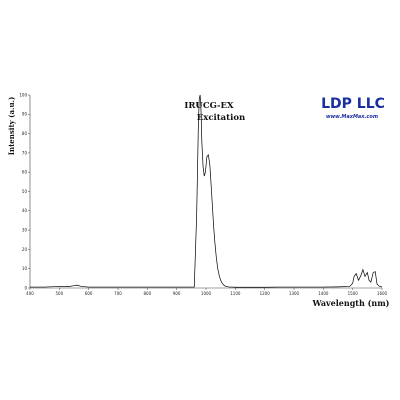  What do you see at coordinates (23, 94) in the screenshot?
I see `y-tick-label: 100` at bounding box center [23, 94].